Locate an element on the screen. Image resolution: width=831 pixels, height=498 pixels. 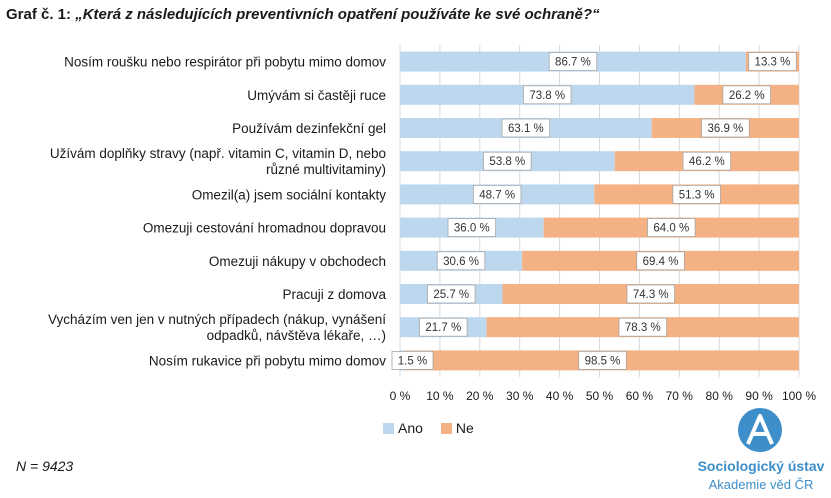
data-label: 36.9 % is located at coordinates (725, 129).